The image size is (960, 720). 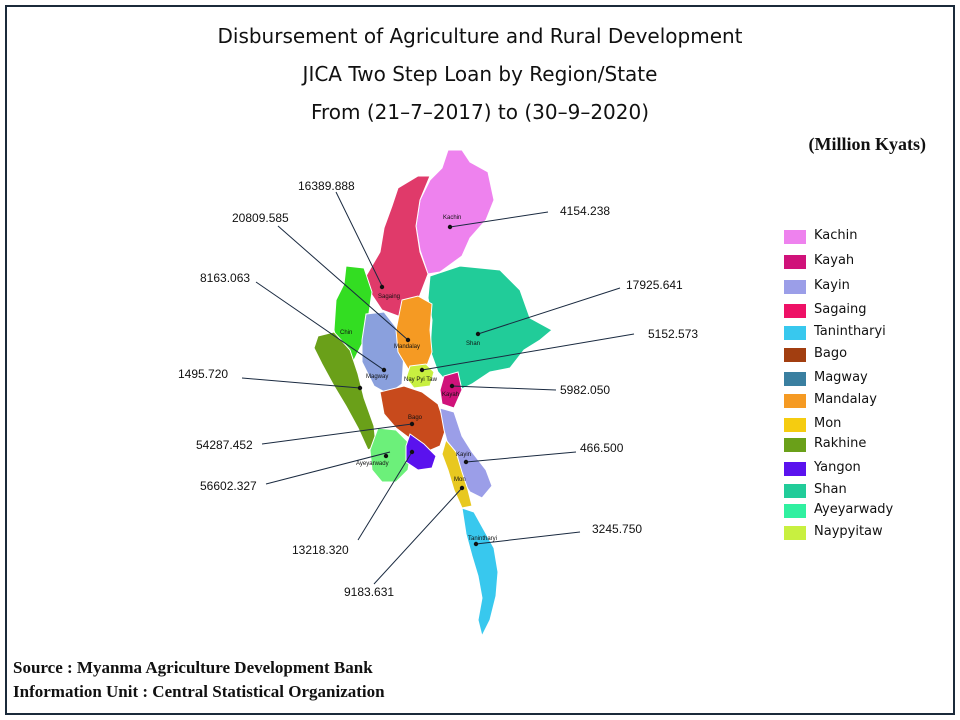 I want to click on title-line-2: JICA Two Step Loan by Region/State, so click(x=480, y=74).